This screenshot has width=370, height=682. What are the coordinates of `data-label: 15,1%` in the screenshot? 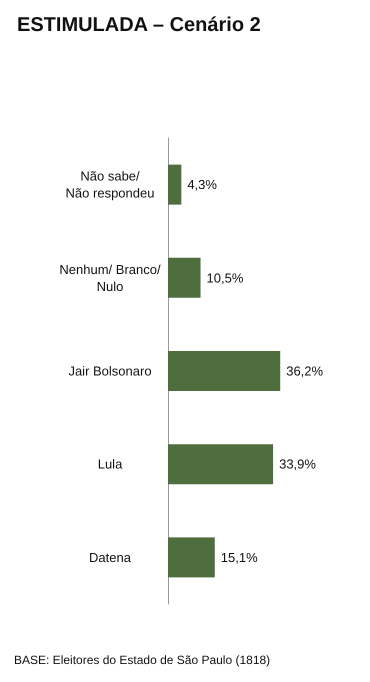 It's located at (239, 557).